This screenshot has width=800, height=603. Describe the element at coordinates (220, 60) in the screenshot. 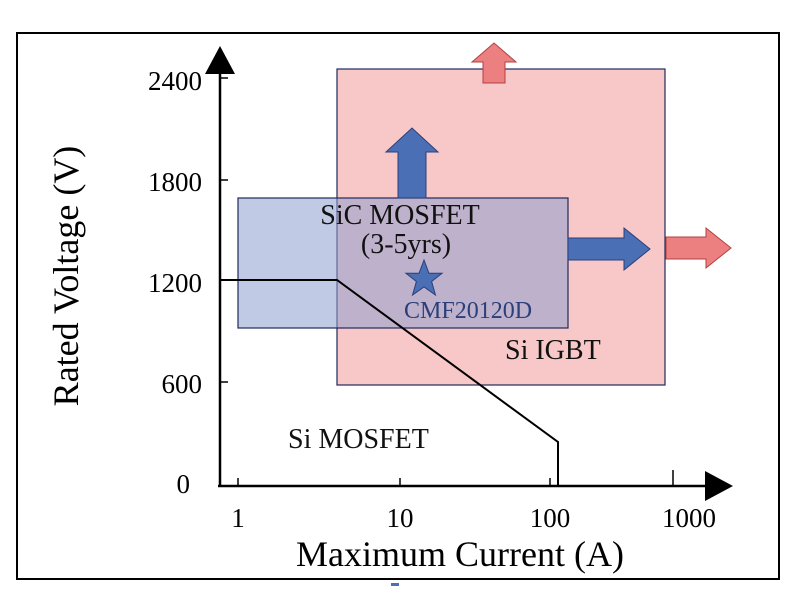

I see `y-axis-arrowhead` at that location.